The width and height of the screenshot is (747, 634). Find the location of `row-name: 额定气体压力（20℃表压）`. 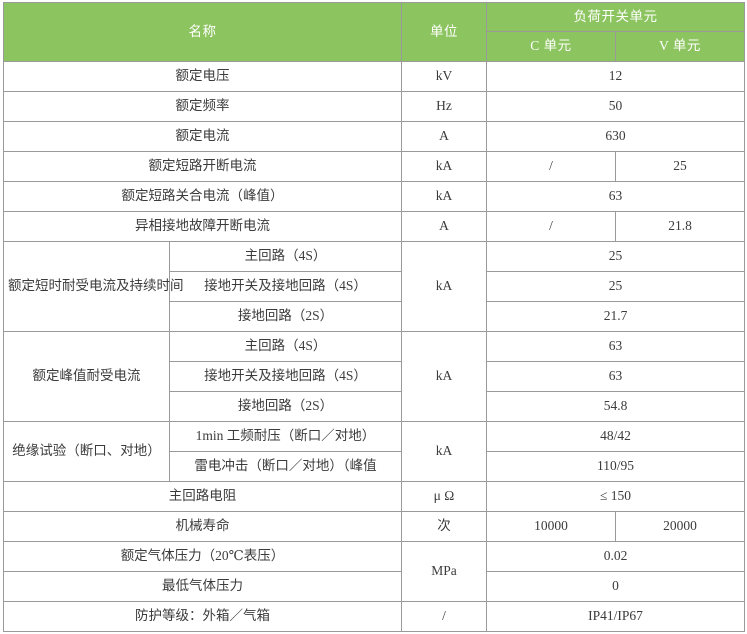

row-name: 额定气体压力（20℃表压） is located at coordinates (202, 556).